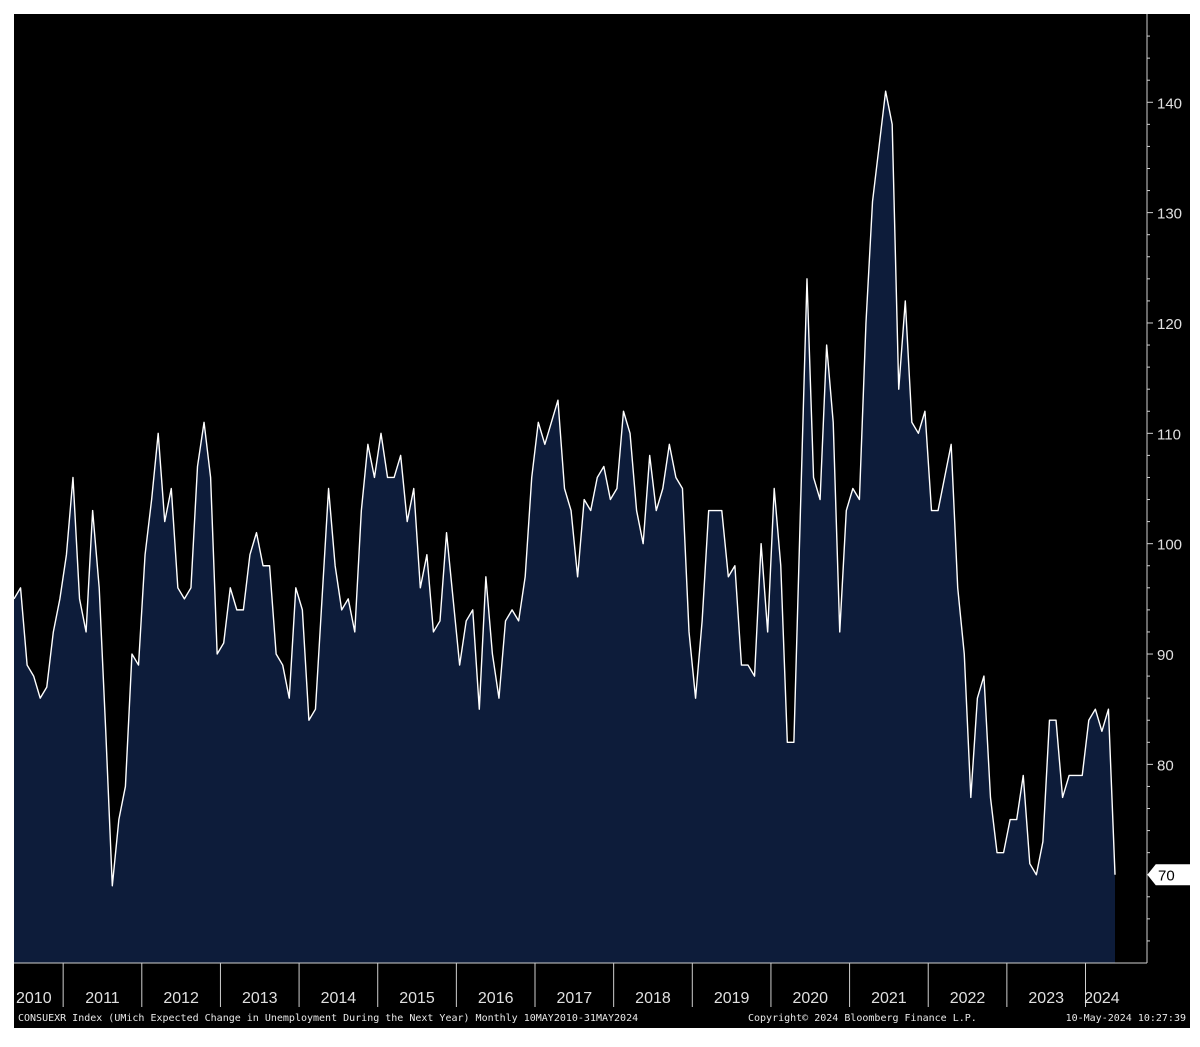 The height and width of the screenshot is (1047, 1200). What do you see at coordinates (1169, 324) in the screenshot?
I see `y-tick-label: 120` at bounding box center [1169, 324].